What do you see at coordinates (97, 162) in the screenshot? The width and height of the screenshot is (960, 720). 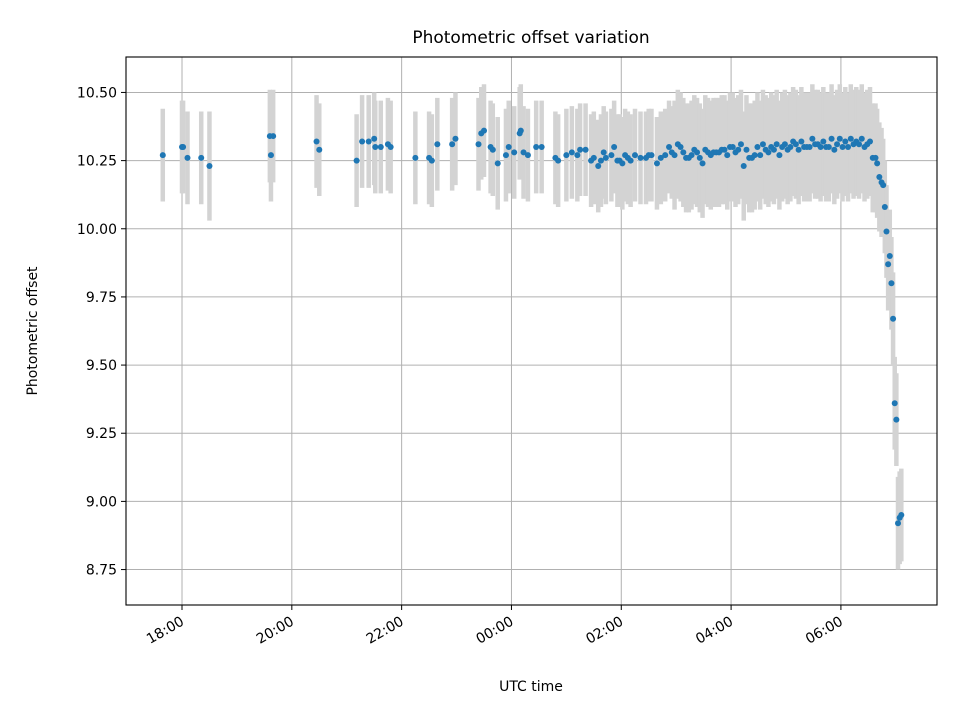 I see `y-tick-label: 10.25` at bounding box center [97, 162].